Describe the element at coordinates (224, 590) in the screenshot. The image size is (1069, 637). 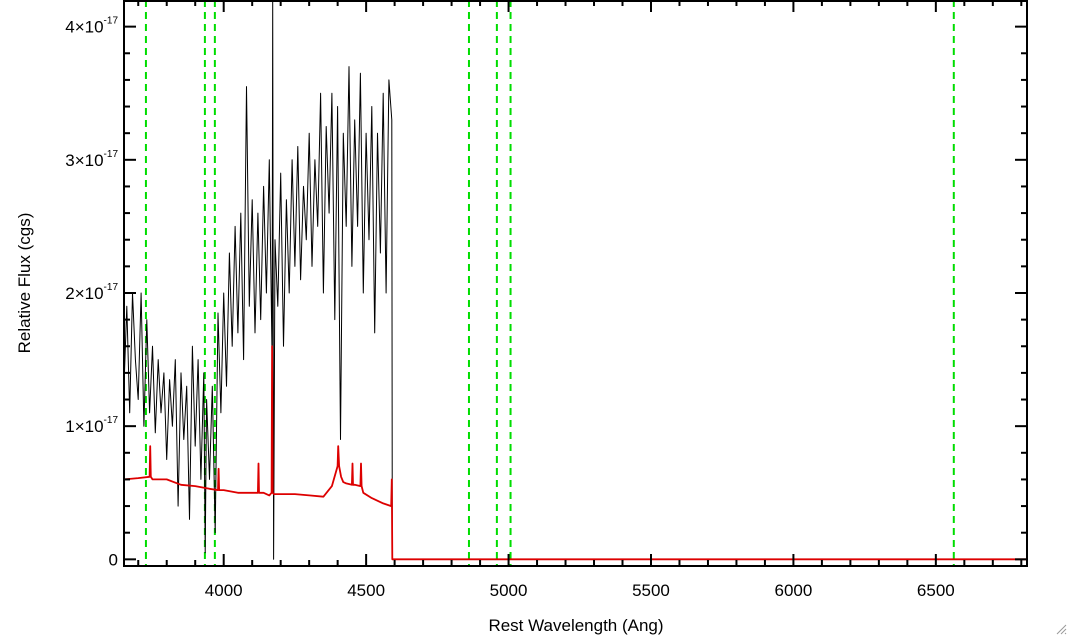
I see `x-tick-label-4000: 4000` at that location.